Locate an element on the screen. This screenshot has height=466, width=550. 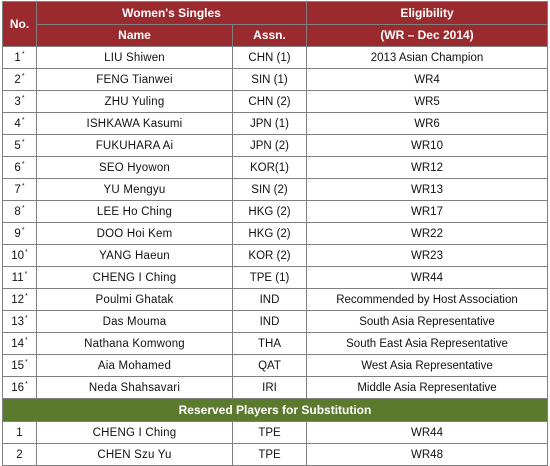
row-number: 8* is located at coordinates (19, 211).